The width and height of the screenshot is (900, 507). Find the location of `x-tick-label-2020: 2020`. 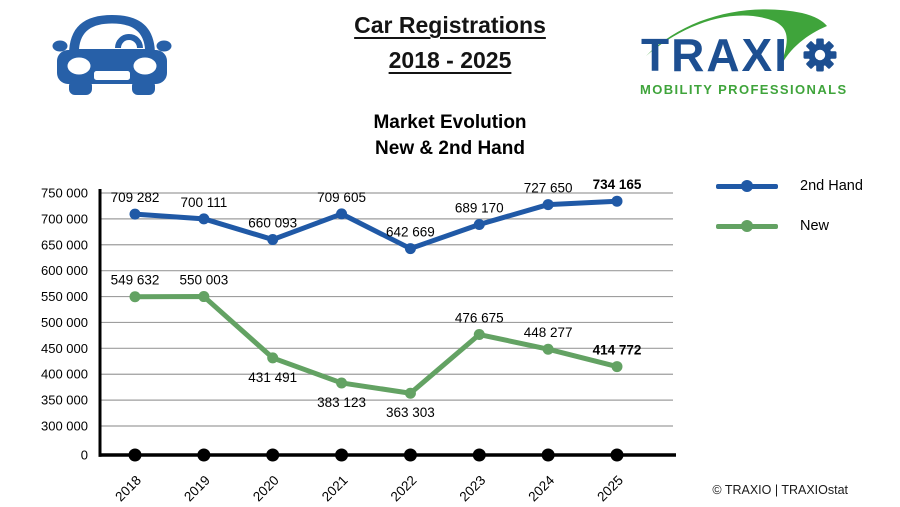

x-tick-label-2020: 2020 is located at coordinates (266, 489).